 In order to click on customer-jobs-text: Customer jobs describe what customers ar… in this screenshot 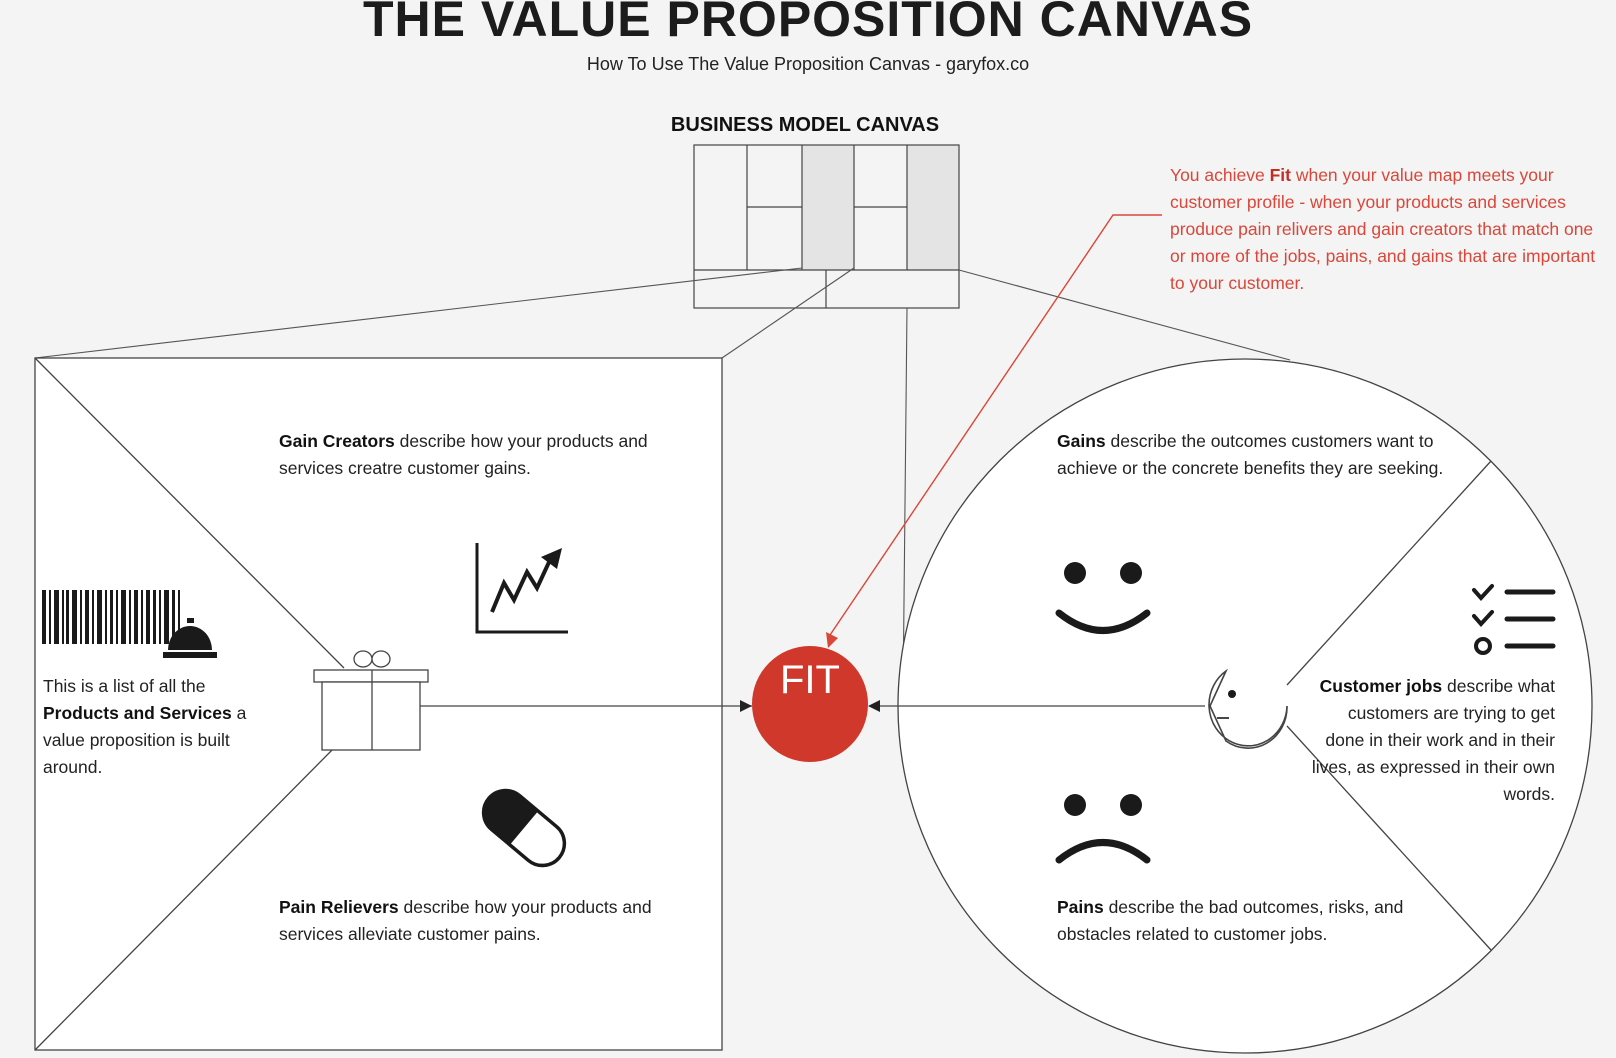, I will do `click(1430, 740)`.